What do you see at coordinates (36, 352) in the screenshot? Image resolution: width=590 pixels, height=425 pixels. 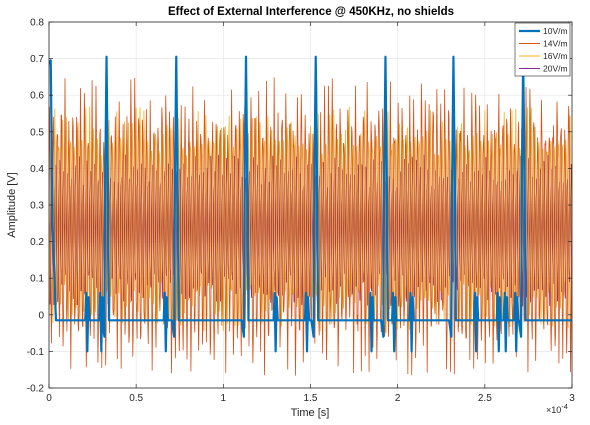 I see `y-tick-label: -0.1` at bounding box center [36, 352].